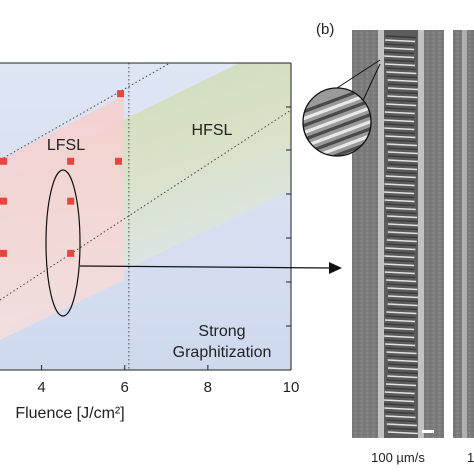  I want to click on x-tick-label-8: 8, so click(208, 387).